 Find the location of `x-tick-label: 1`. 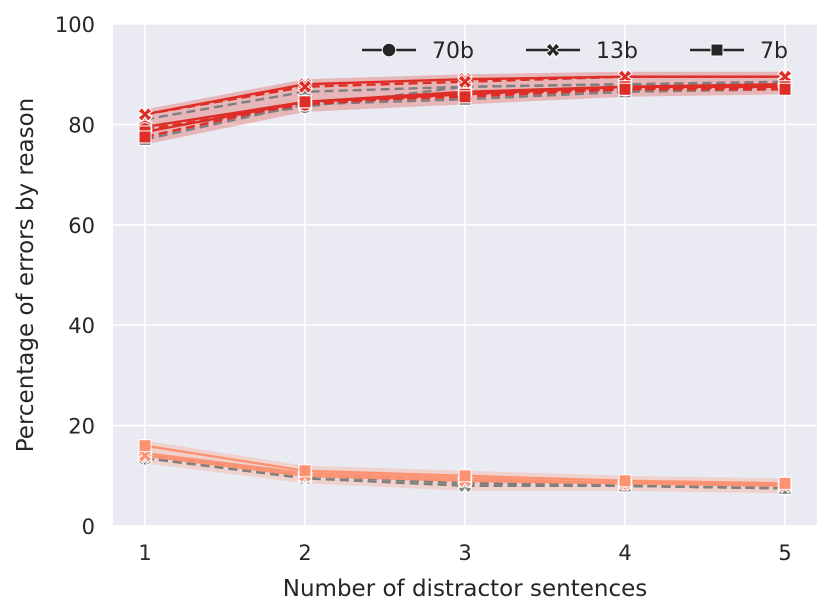

x-tick-label: 1 is located at coordinates (144, 553).